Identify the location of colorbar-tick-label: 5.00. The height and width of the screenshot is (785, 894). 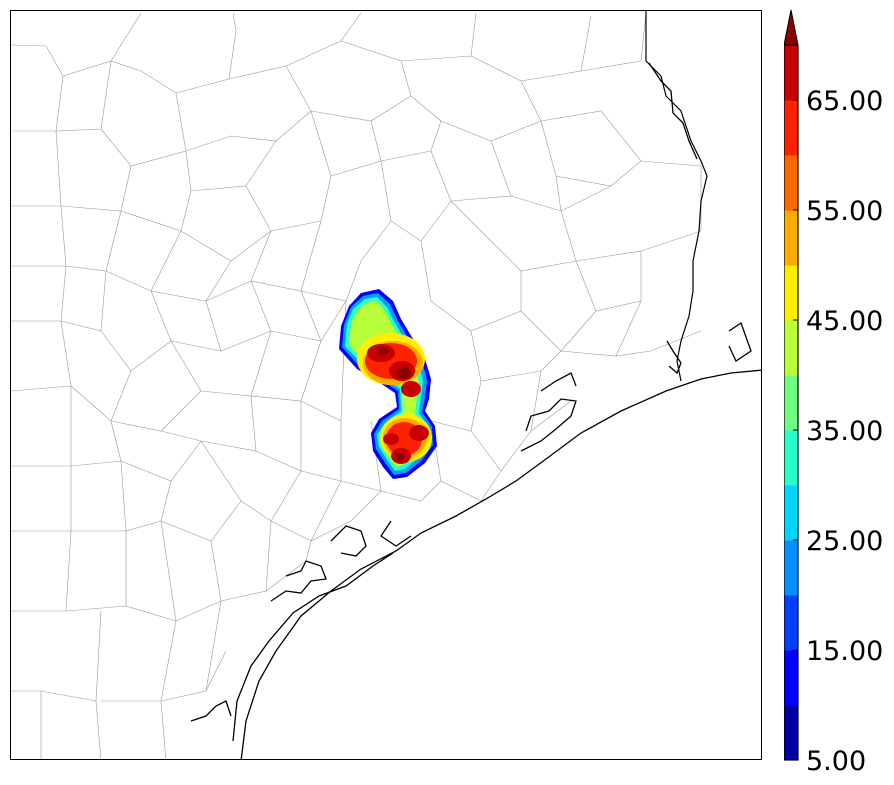
(836, 761).